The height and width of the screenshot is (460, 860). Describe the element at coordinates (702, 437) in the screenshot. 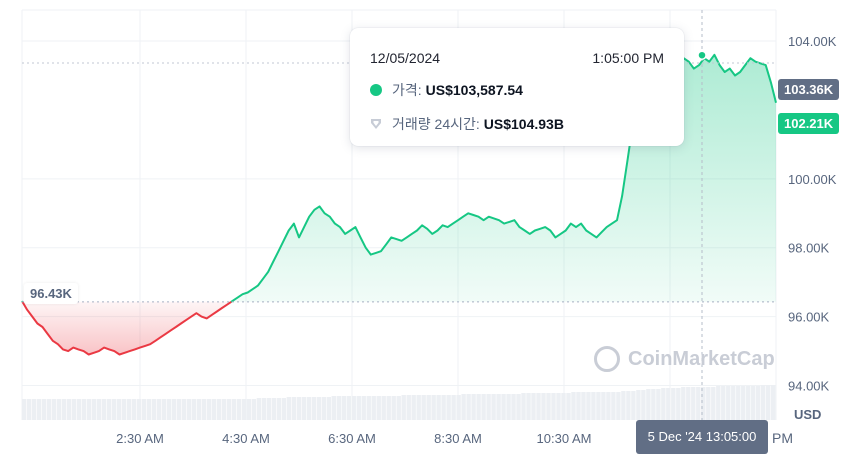

I see `crosshair-time-badge: 5 Dec '24 13:05:00` at that location.